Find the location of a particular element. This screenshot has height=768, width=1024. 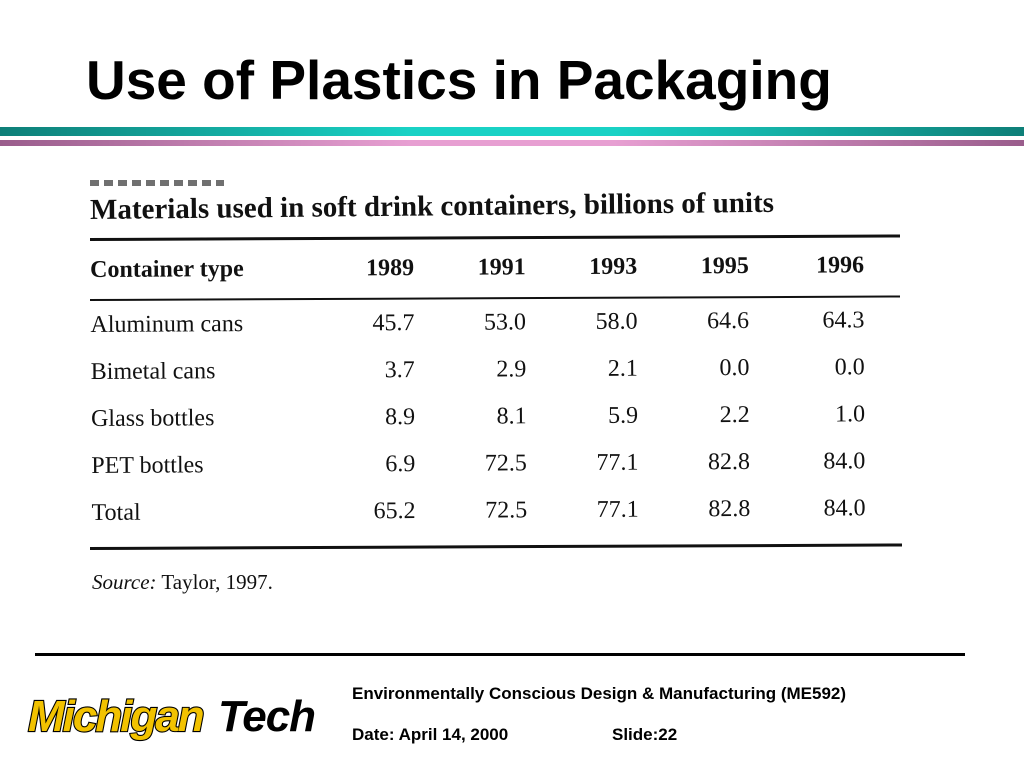

table-cell: 58.0 is located at coordinates (616, 321).